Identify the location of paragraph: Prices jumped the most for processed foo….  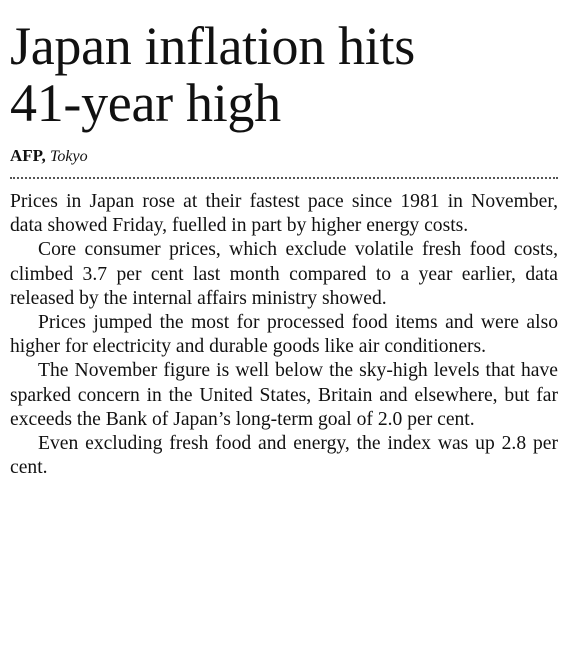
(284, 335).